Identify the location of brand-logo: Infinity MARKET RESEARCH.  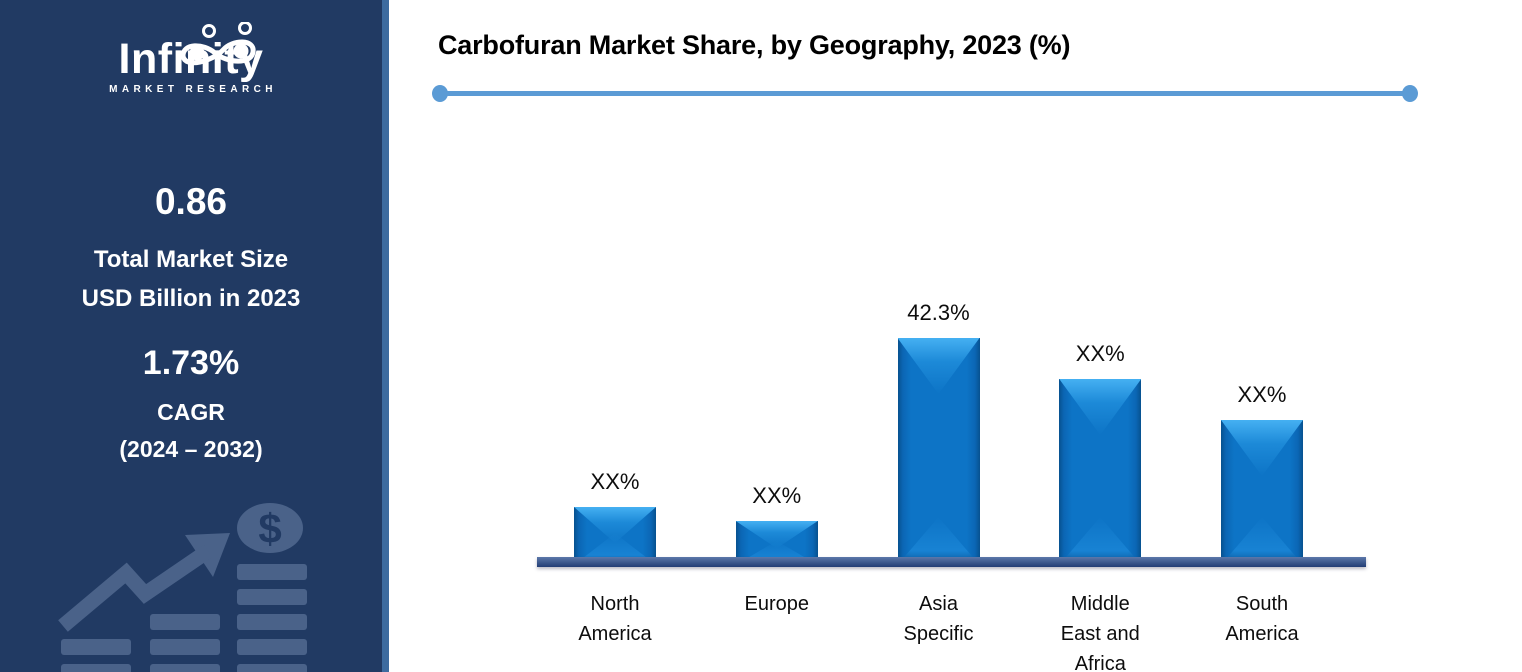
(191, 57).